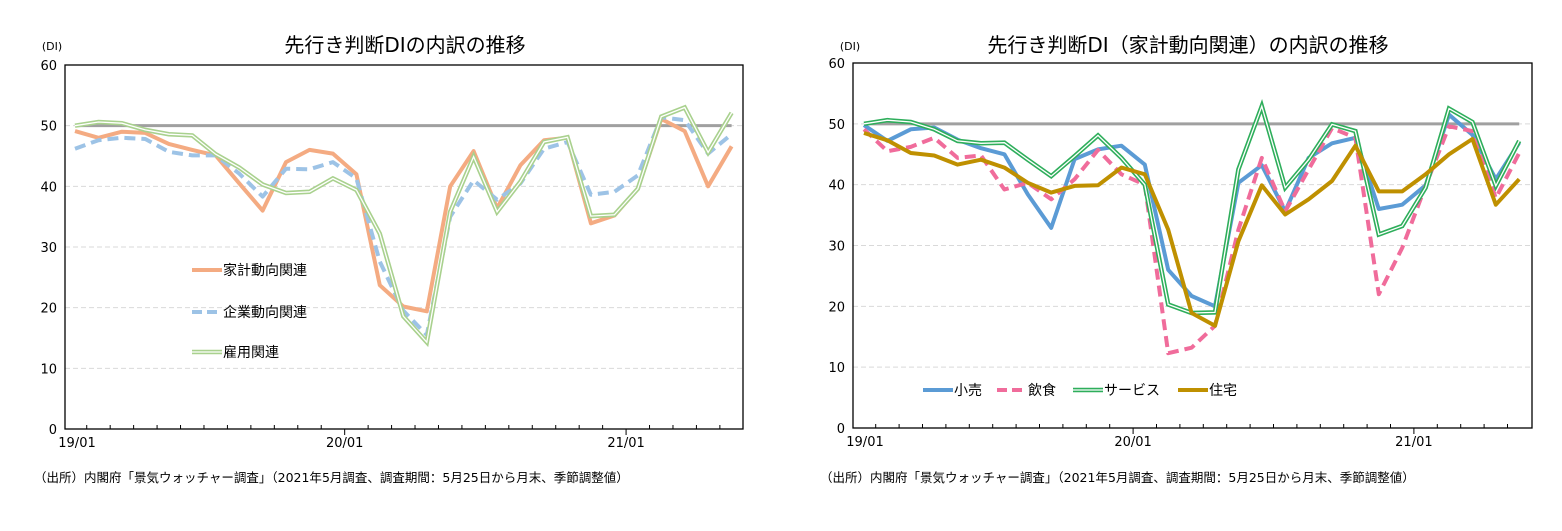 This screenshot has height=531, width=1562. I want to click on legend-label: 飲食, so click(1042, 390).